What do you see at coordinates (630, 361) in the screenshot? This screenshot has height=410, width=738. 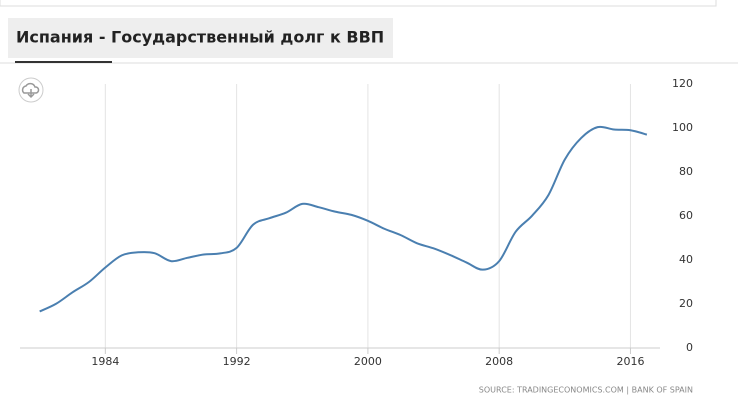 I see `x-tick-label: 2016` at bounding box center [630, 361].